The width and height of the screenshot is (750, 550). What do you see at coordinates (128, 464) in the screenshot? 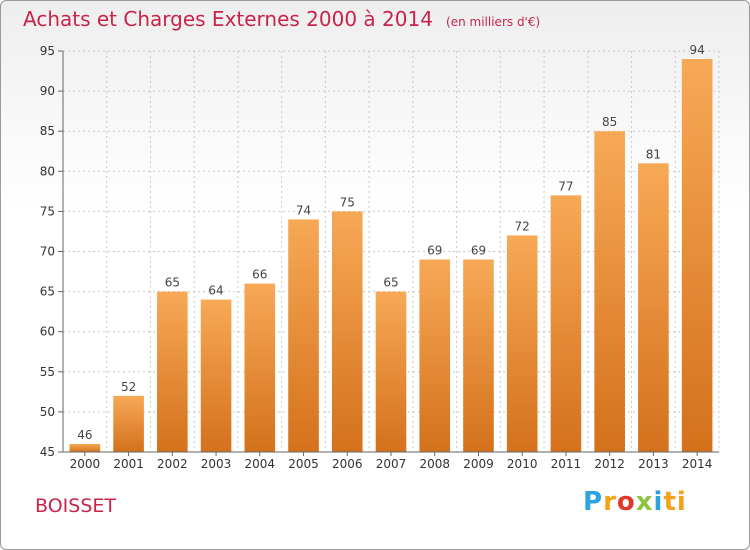
I see `x-tick-label: 2001` at bounding box center [128, 464].